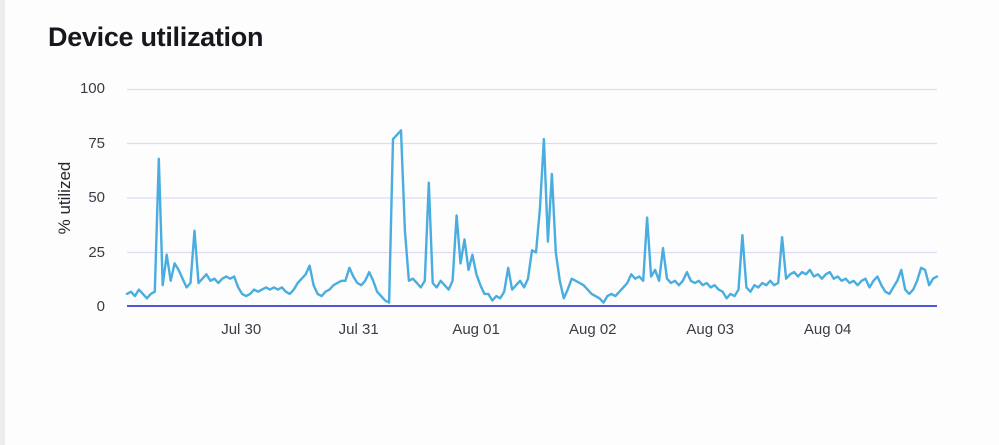 The height and width of the screenshot is (445, 999). What do you see at coordinates (96, 143) in the screenshot?
I see `y-tick-label-75: 75` at bounding box center [96, 143].